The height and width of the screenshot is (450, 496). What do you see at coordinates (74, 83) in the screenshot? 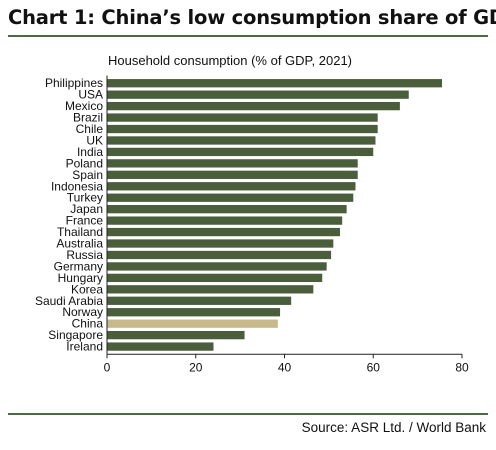
I see `category-label: Philippines` at bounding box center [74, 83].